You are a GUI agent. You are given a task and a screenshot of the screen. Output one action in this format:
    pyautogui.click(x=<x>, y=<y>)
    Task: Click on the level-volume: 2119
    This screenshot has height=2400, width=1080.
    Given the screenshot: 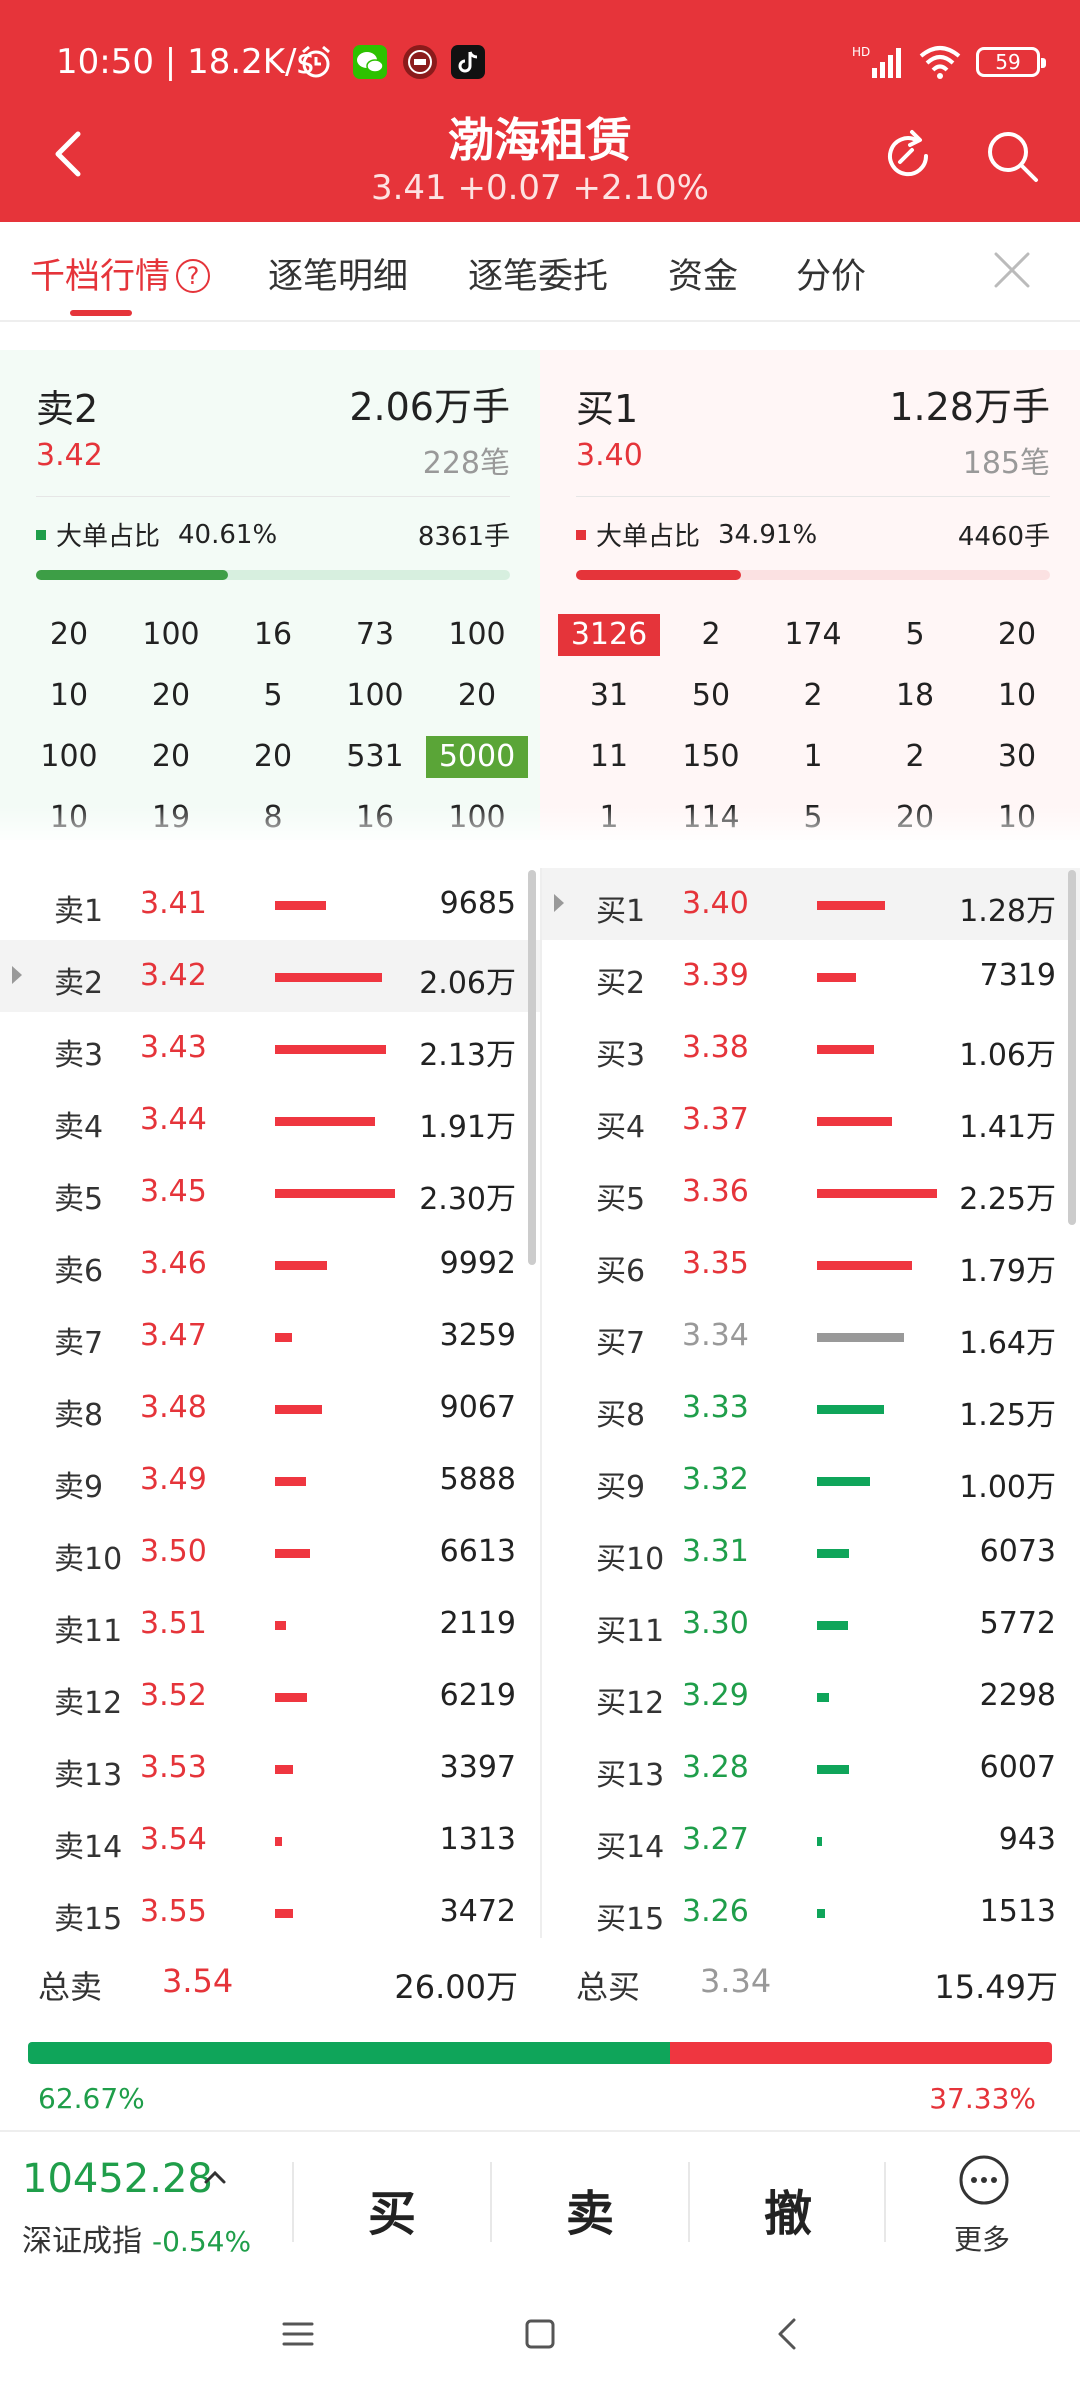 What is the action you would take?
    pyautogui.click(x=477, y=1623)
    